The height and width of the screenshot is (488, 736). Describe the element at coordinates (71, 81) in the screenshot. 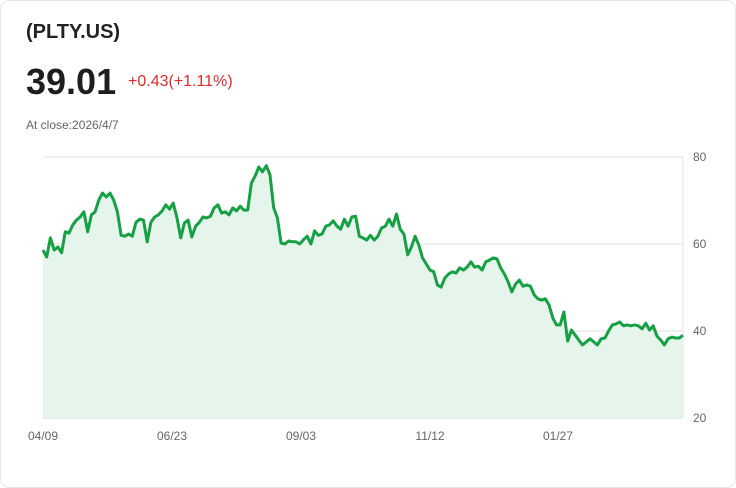

I see `last-price: 39.01` at that location.